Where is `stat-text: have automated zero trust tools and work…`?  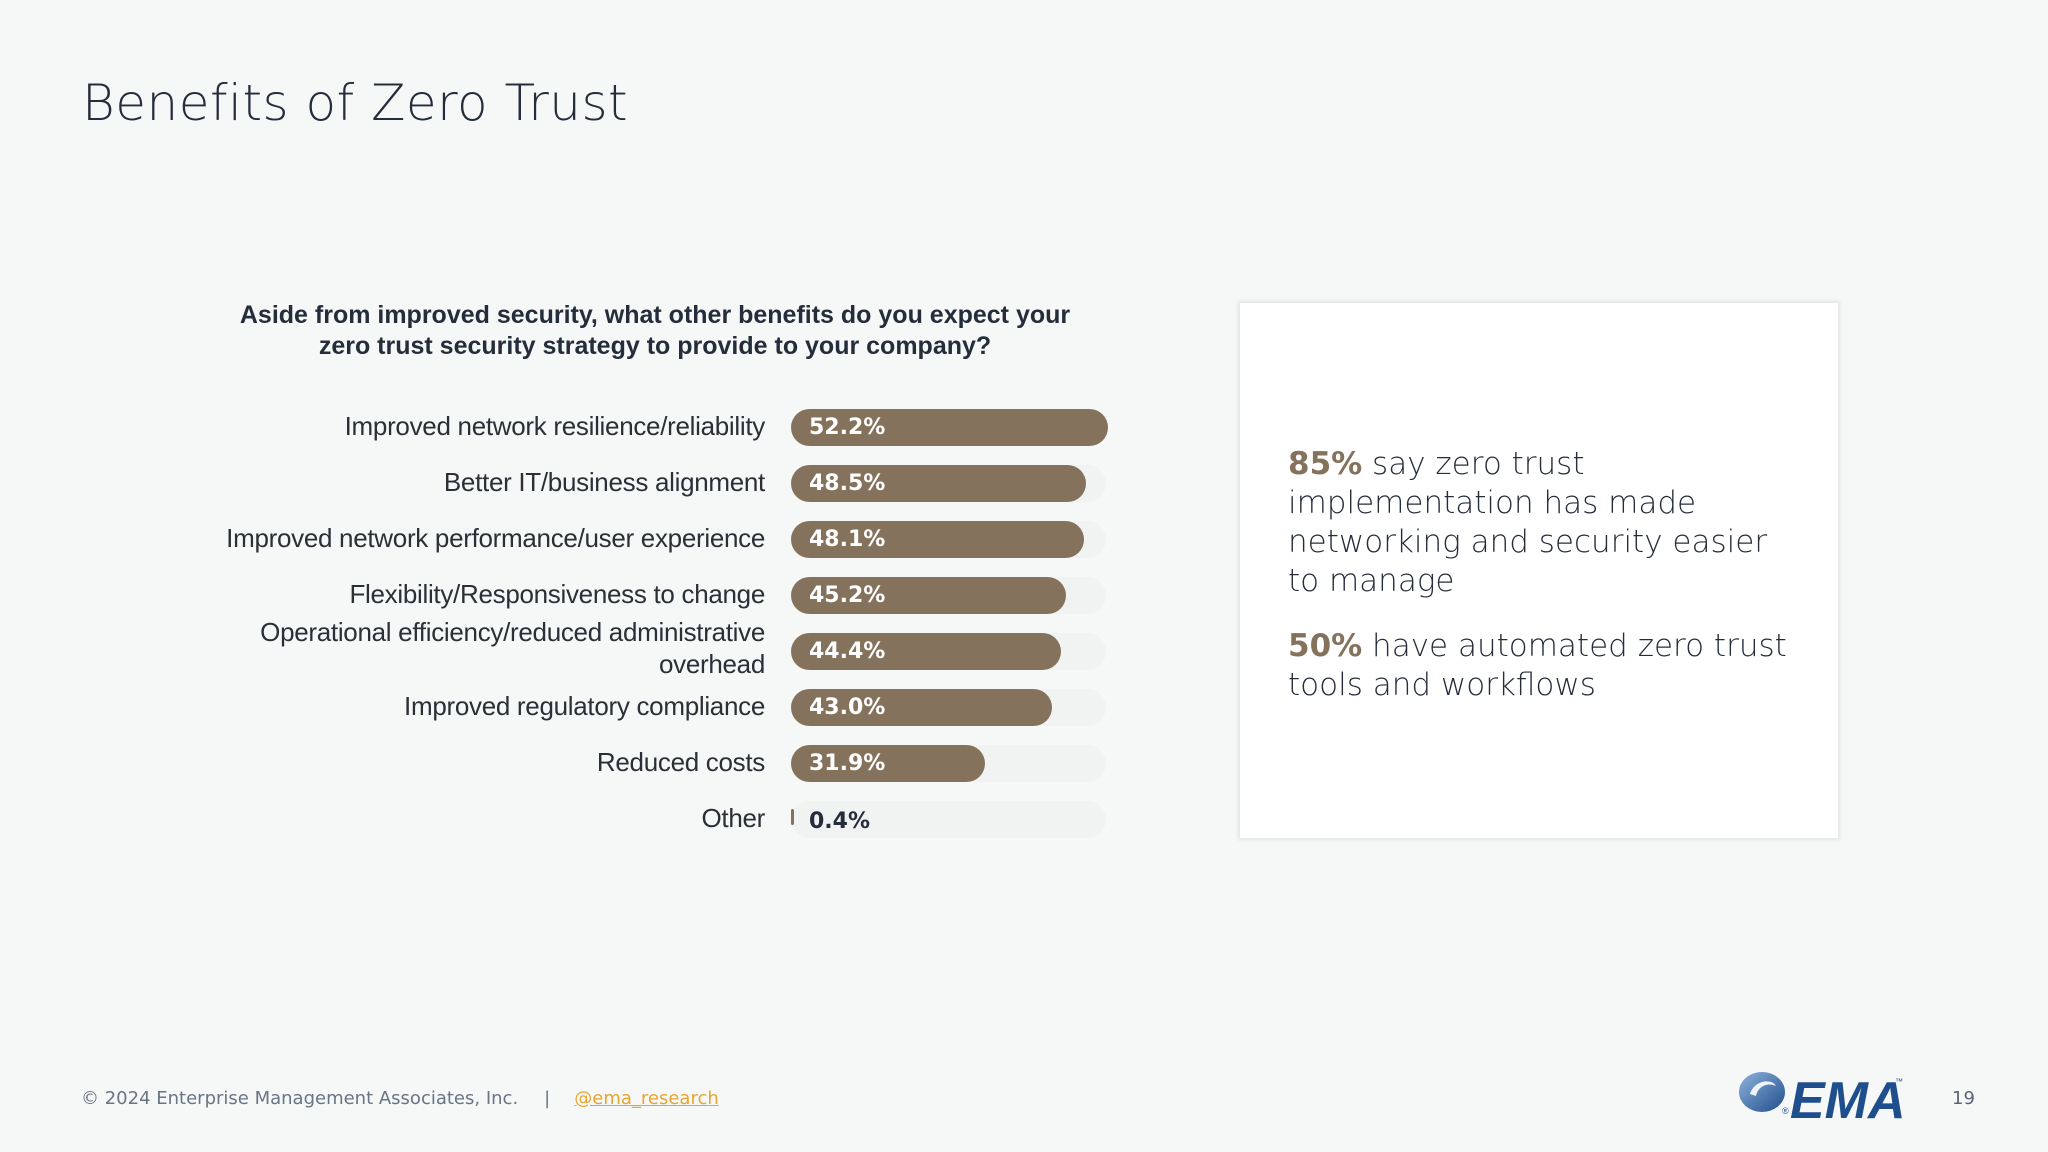 stat-text: have automated zero trust tools and work… is located at coordinates (1537, 665).